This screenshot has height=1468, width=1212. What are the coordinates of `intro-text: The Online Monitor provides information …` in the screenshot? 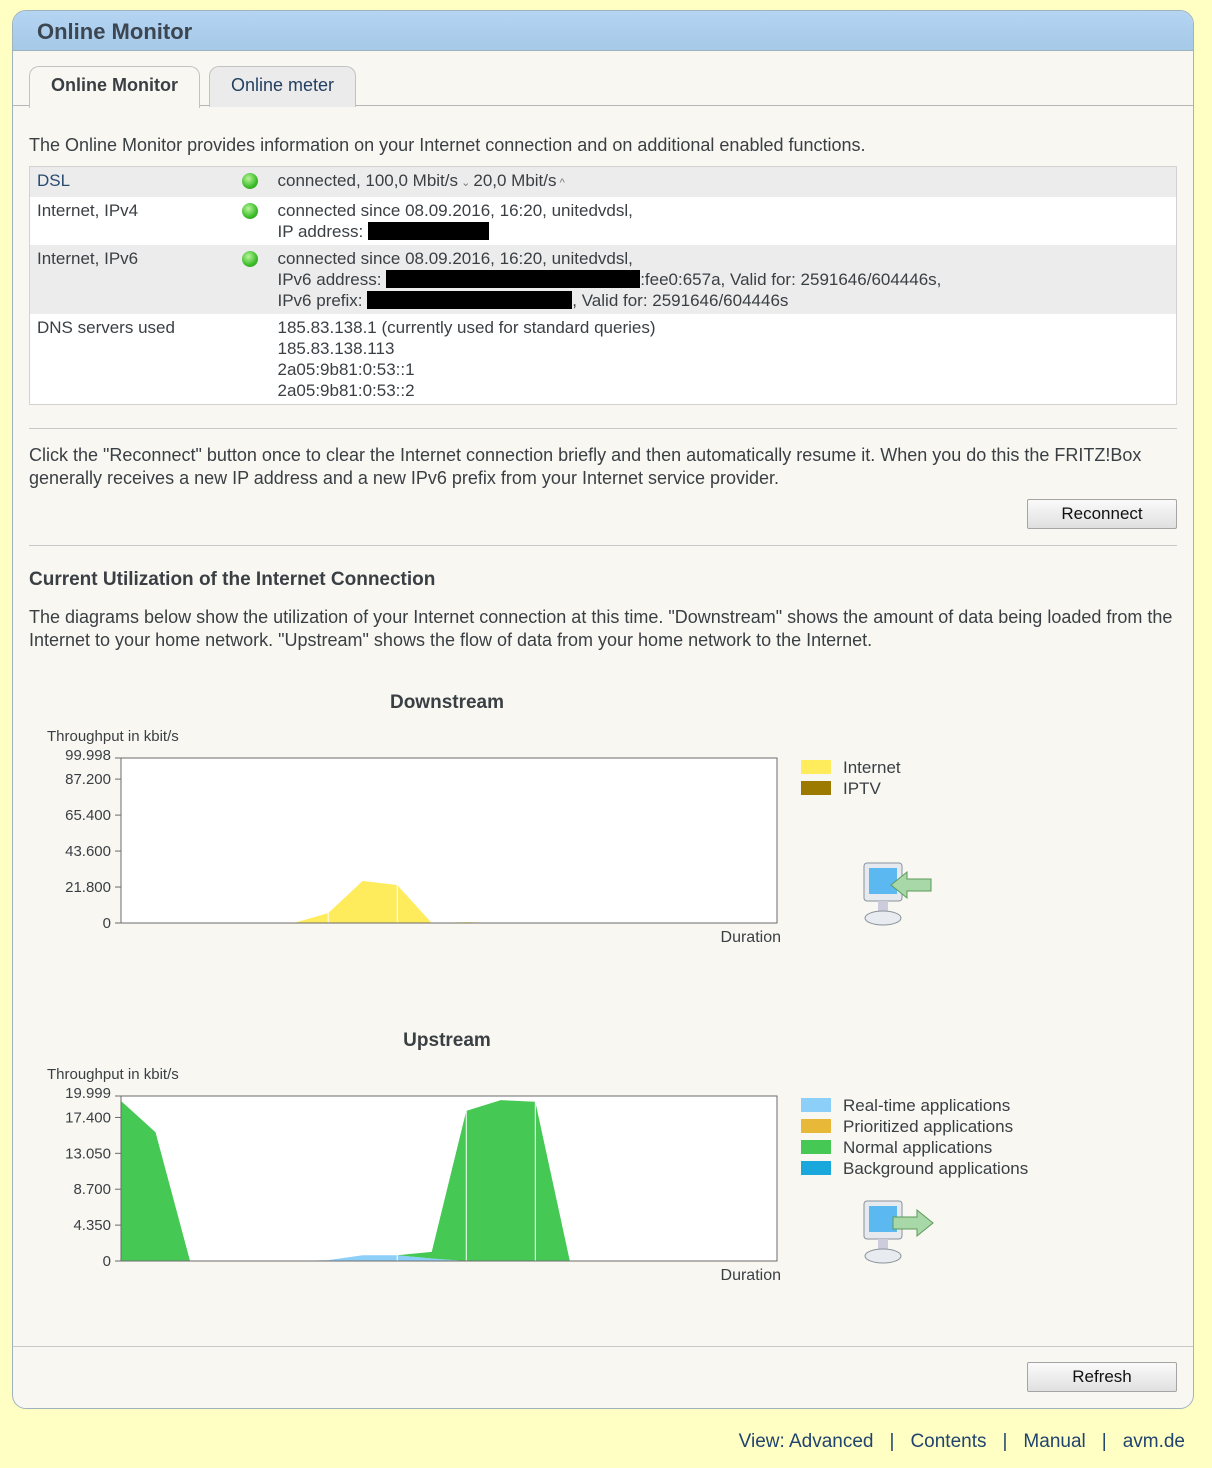 It's located at (447, 145).